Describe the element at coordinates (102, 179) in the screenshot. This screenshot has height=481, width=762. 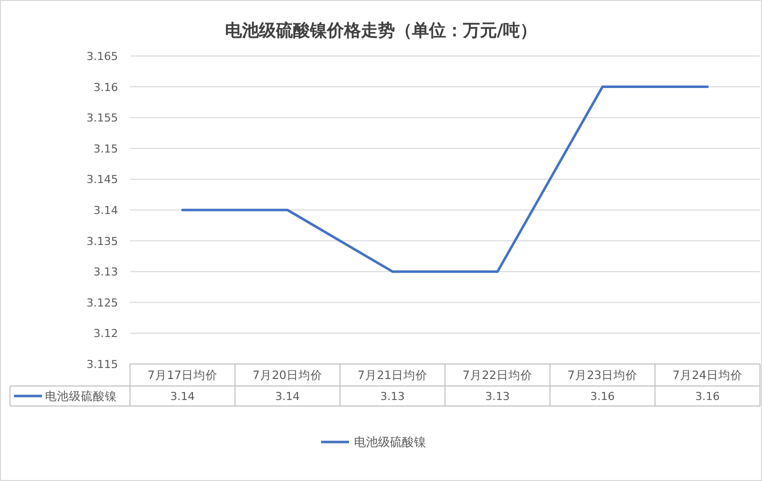
I see `y-tick-label: 3.145` at that location.